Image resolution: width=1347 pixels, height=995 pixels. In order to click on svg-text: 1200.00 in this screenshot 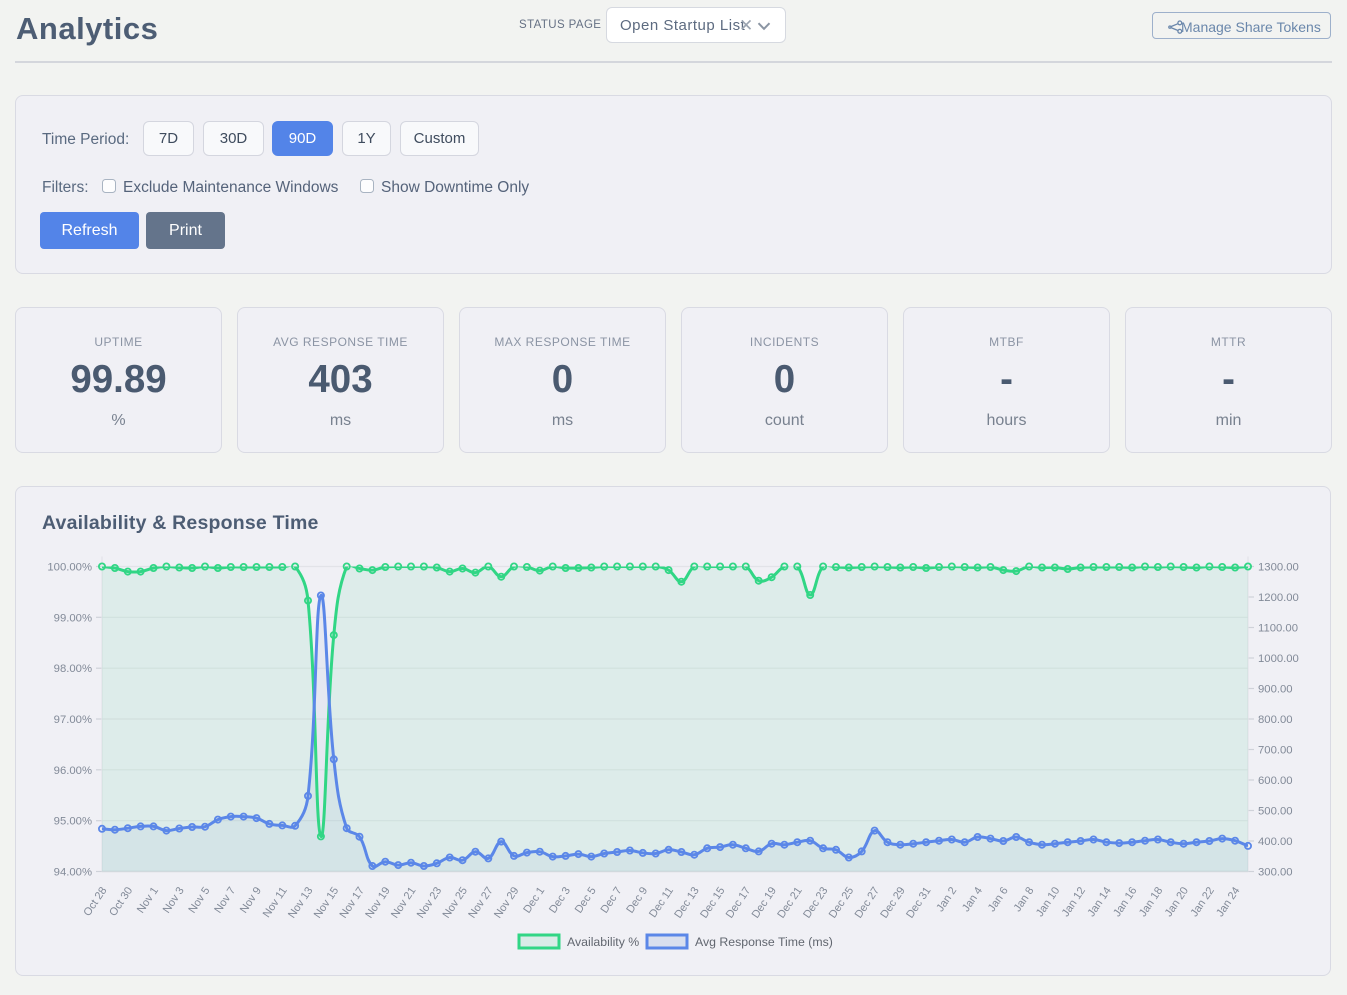, I will do `click(1278, 598)`.